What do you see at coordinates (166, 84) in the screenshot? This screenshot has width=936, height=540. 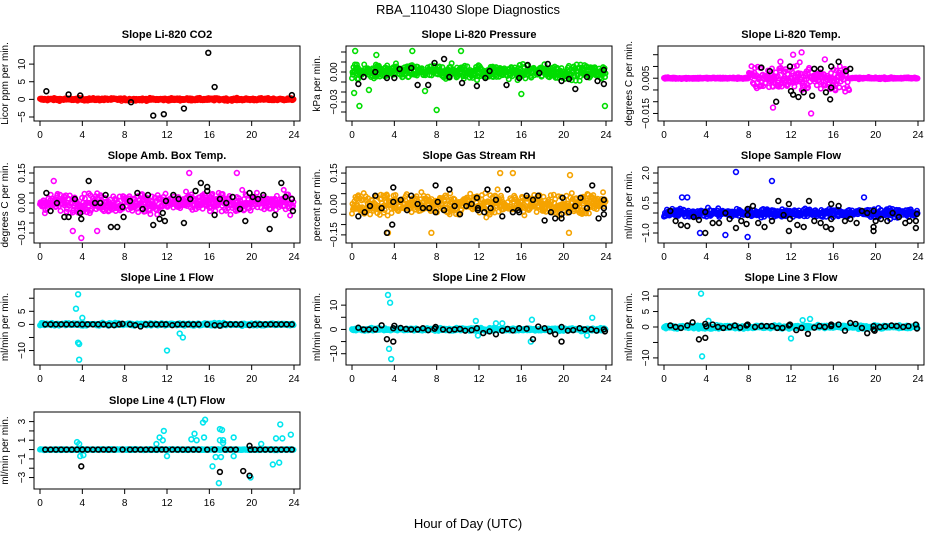 I see `data-points` at bounding box center [166, 84].